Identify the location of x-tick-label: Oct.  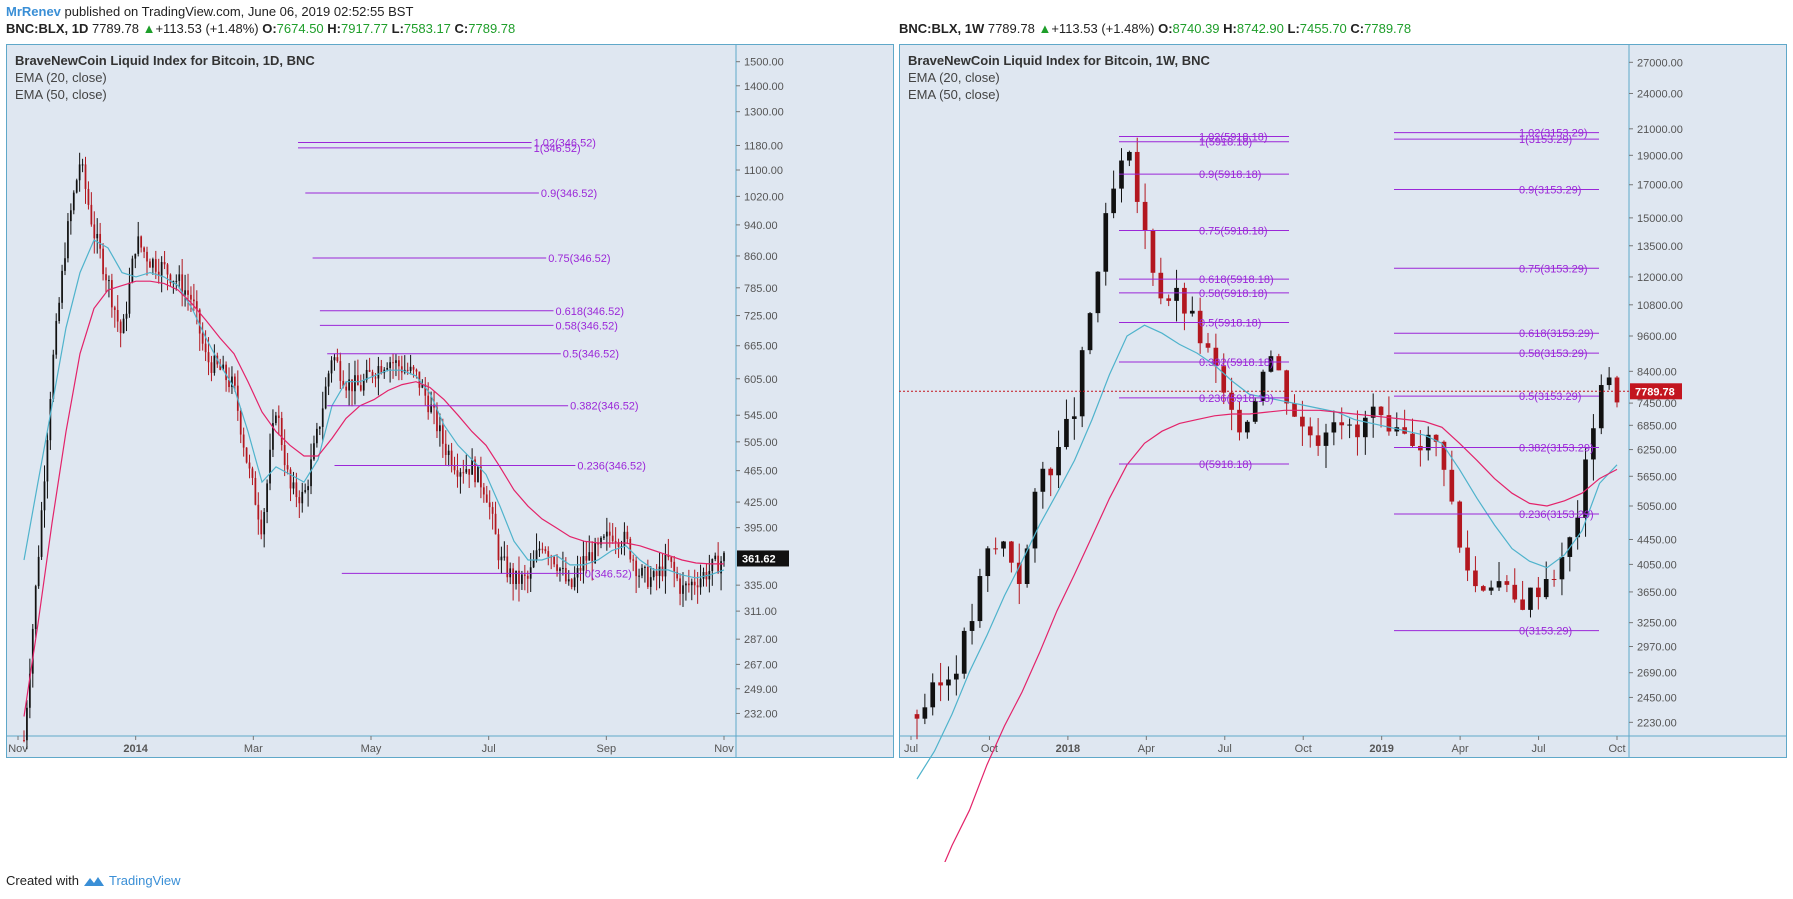
(1616, 749).